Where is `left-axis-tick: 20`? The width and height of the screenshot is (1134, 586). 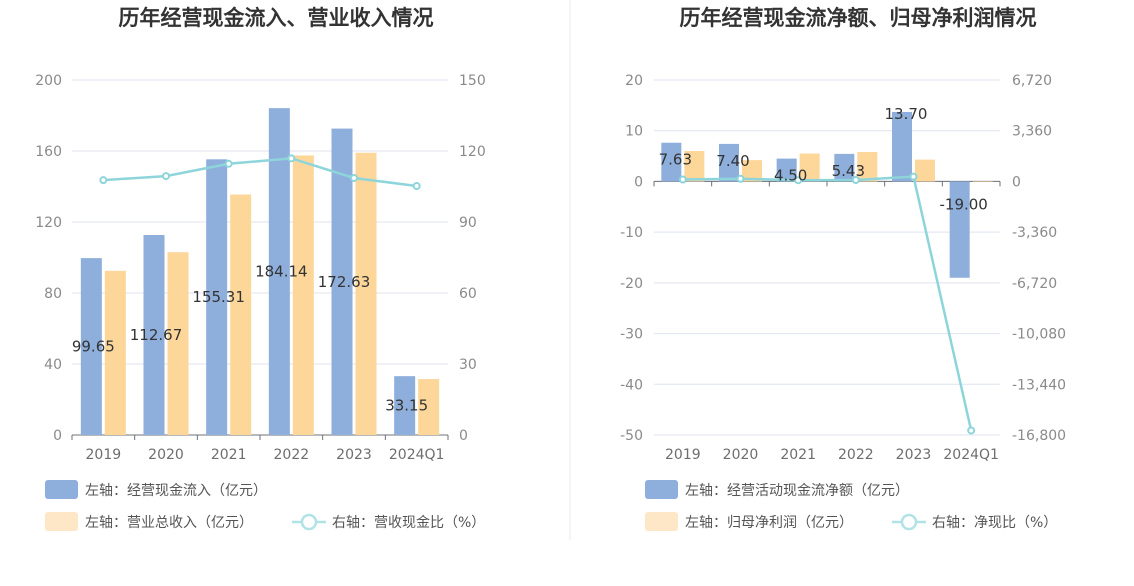 left-axis-tick: 20 is located at coordinates (634, 81).